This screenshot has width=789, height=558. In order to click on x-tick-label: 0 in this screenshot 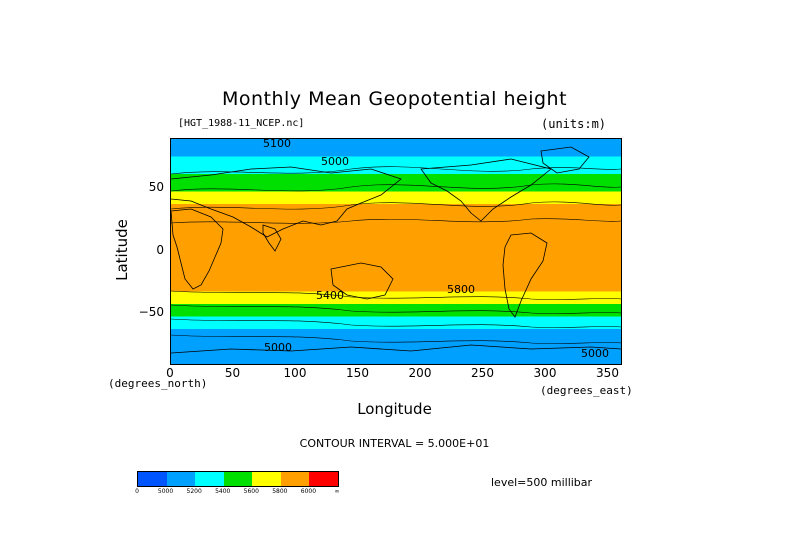, I will do `click(170, 373)`.